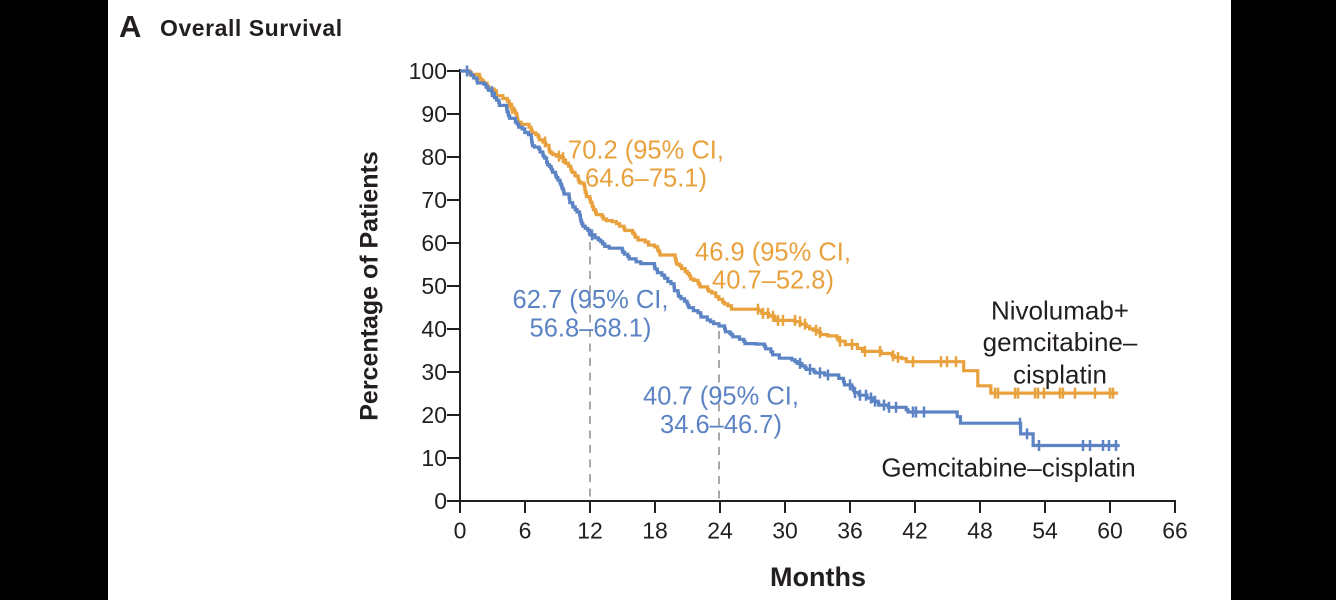  I want to click on svg-text: 46.9 (95% CI,, so click(773, 252).